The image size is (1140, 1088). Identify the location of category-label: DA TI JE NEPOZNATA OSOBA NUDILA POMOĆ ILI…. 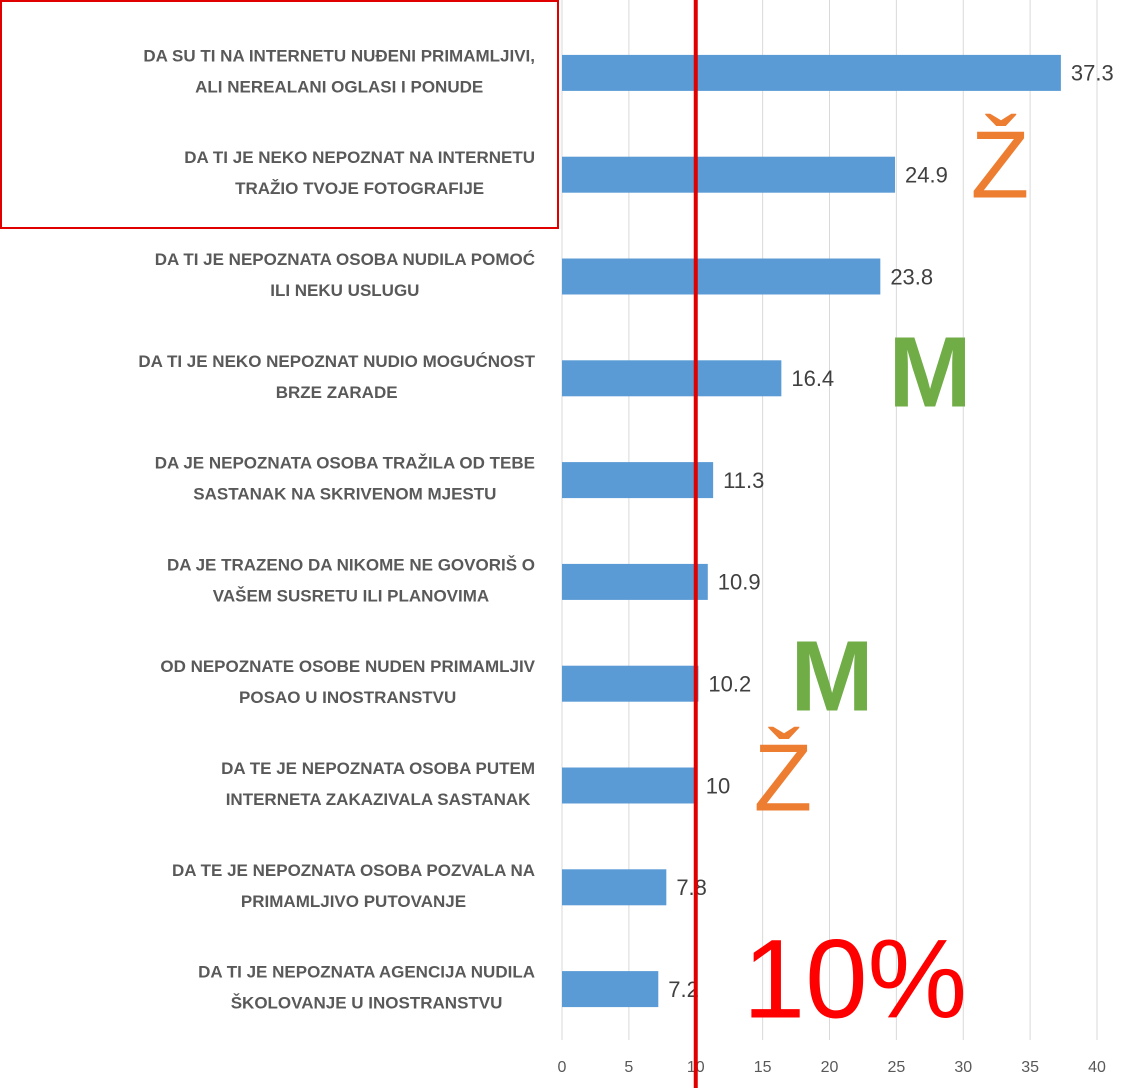
(345, 275).